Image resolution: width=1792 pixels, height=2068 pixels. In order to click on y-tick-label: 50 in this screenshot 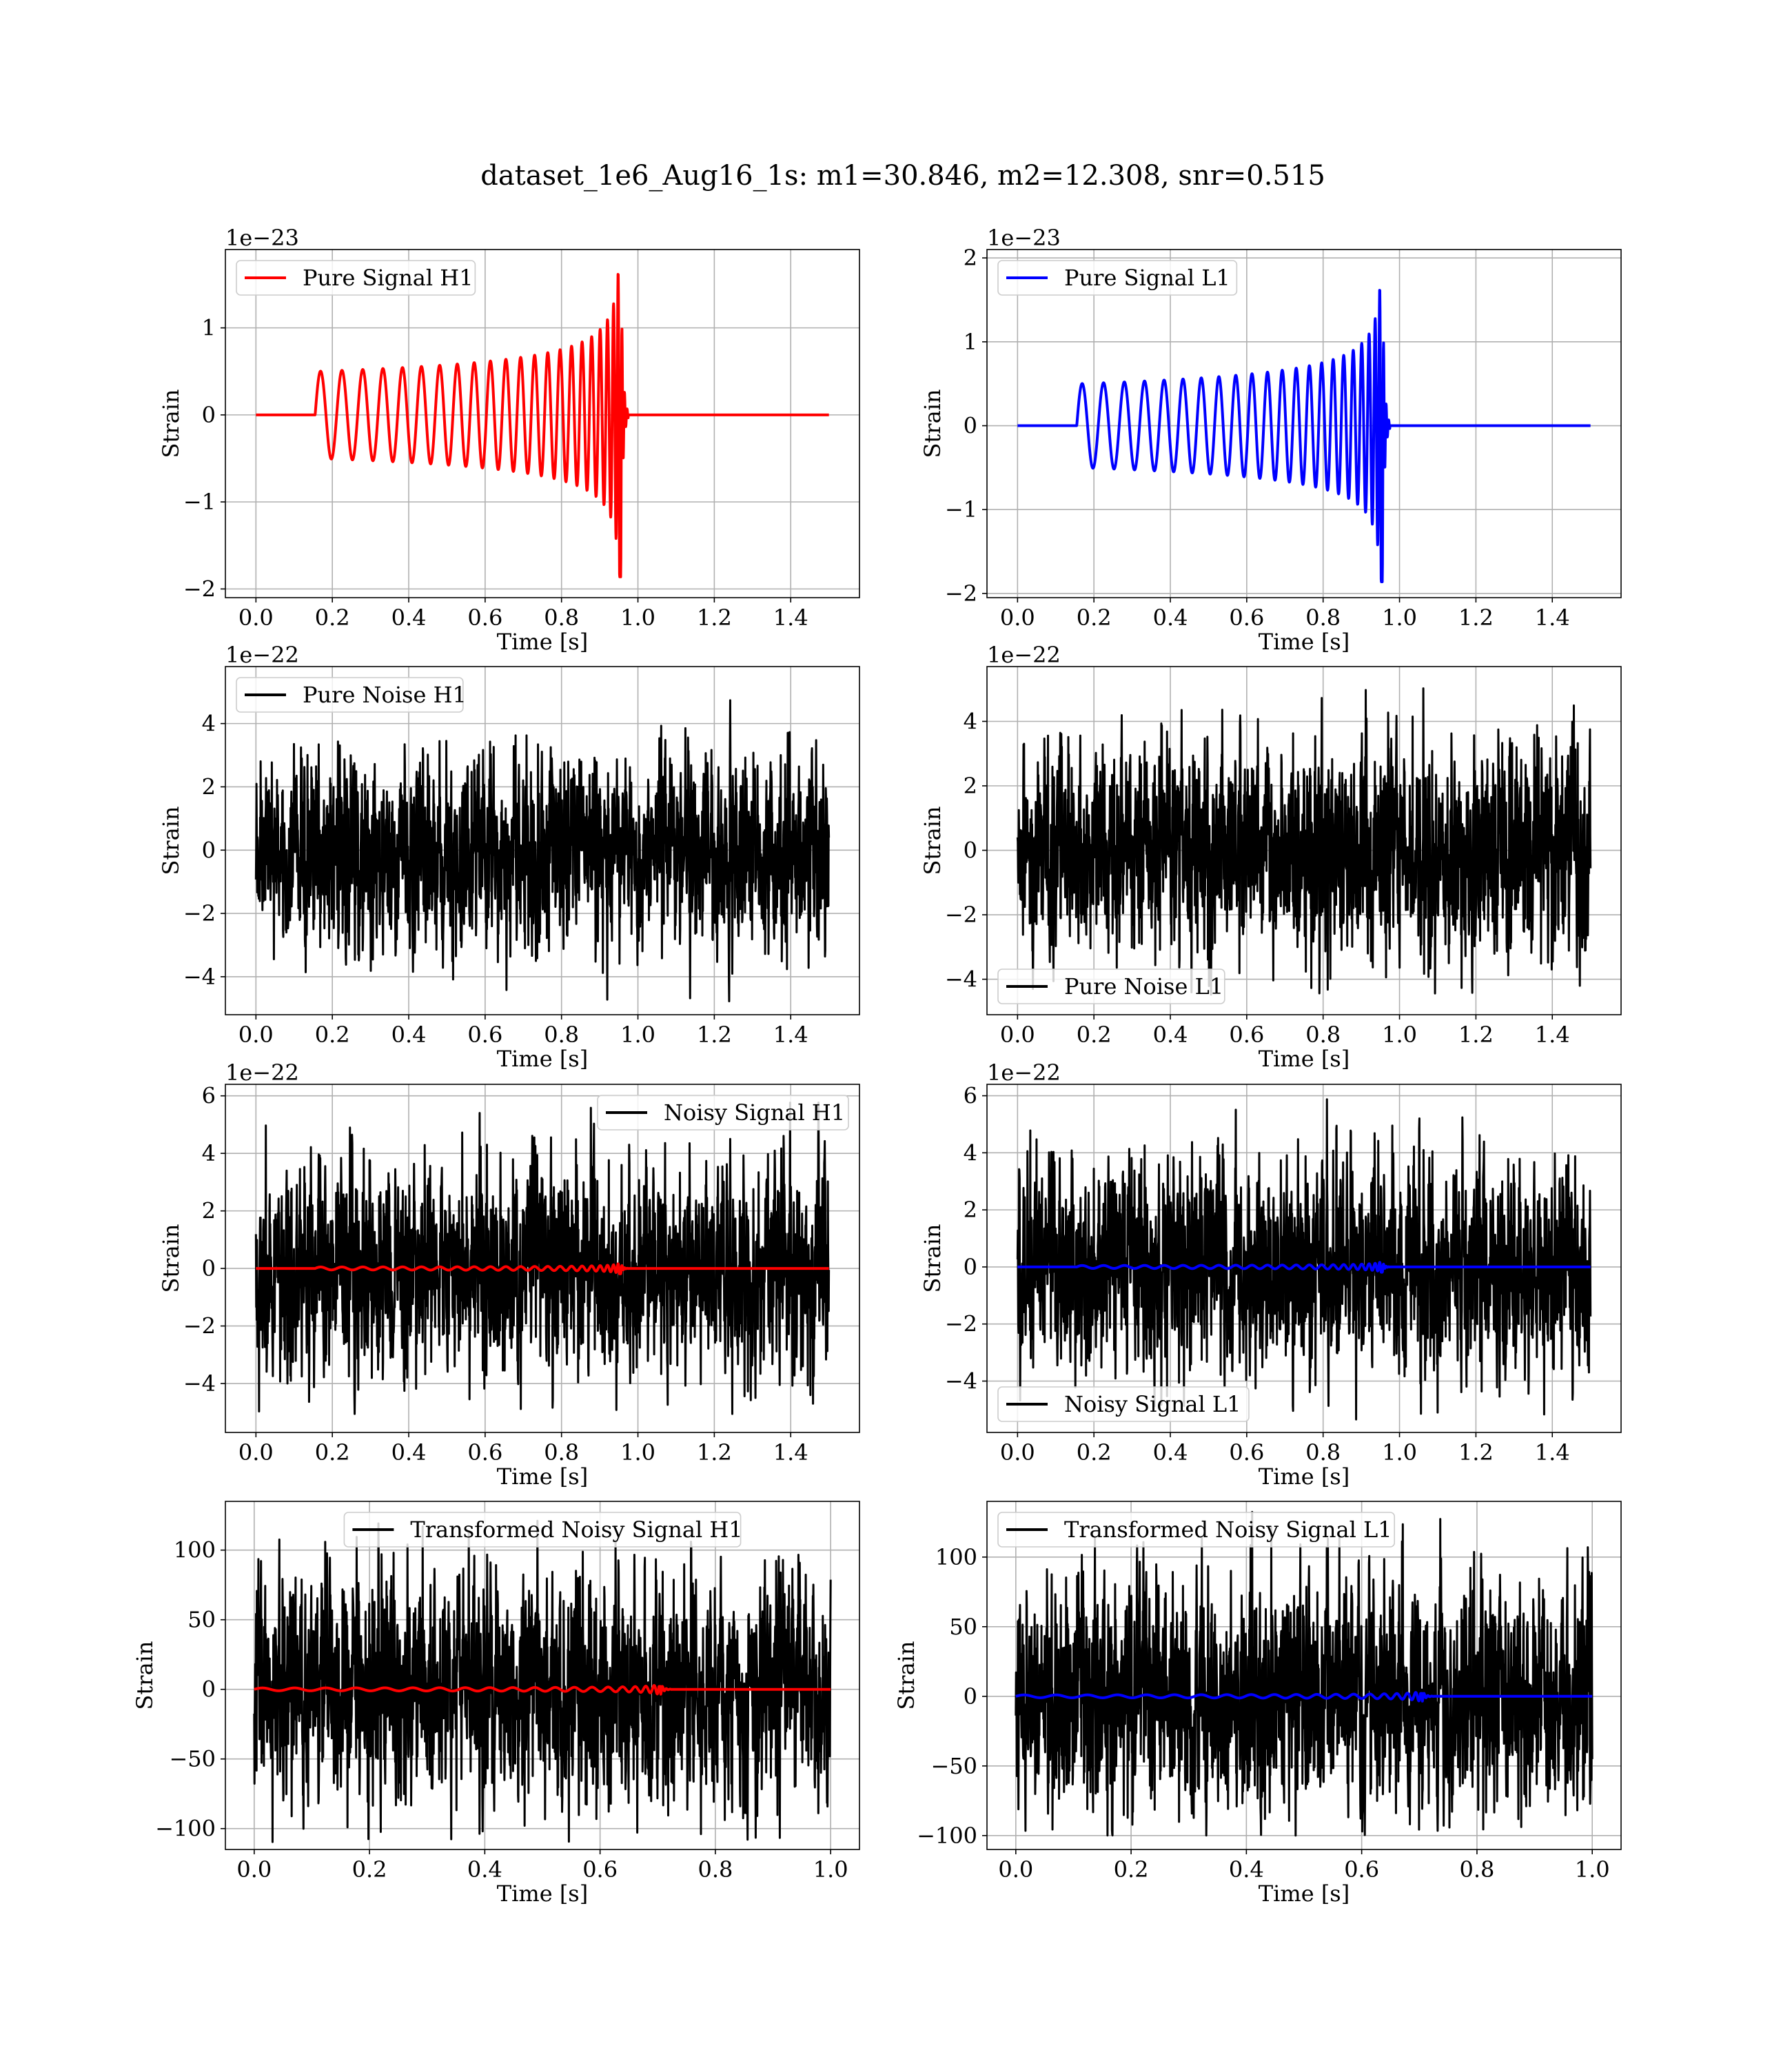, I will do `click(201, 1620)`.